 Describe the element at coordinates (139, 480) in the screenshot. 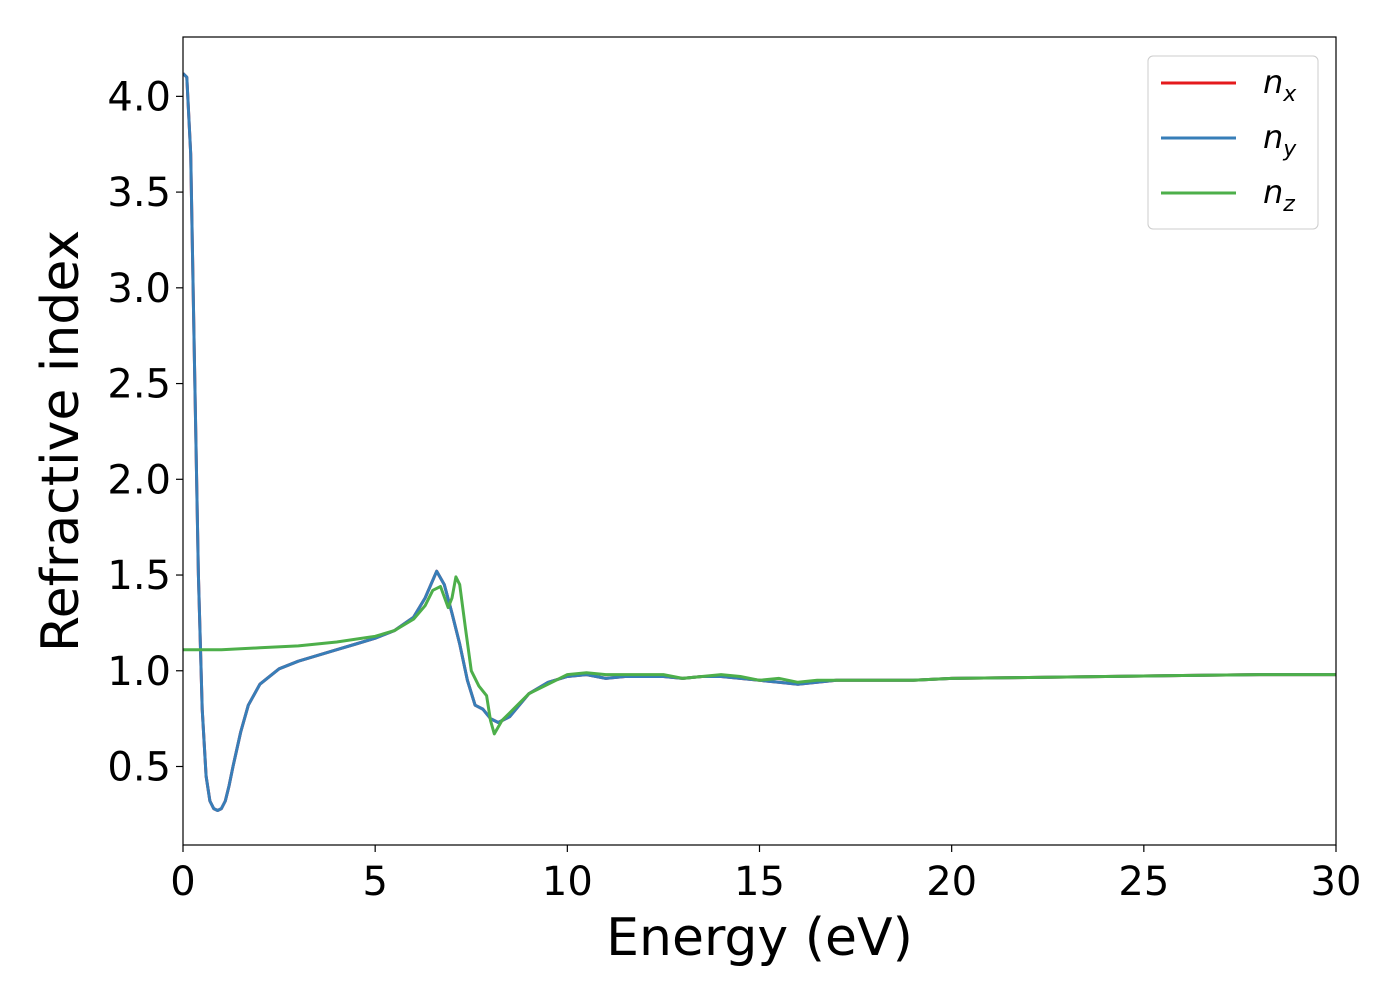

I see `y-tick-label: 2.0` at that location.